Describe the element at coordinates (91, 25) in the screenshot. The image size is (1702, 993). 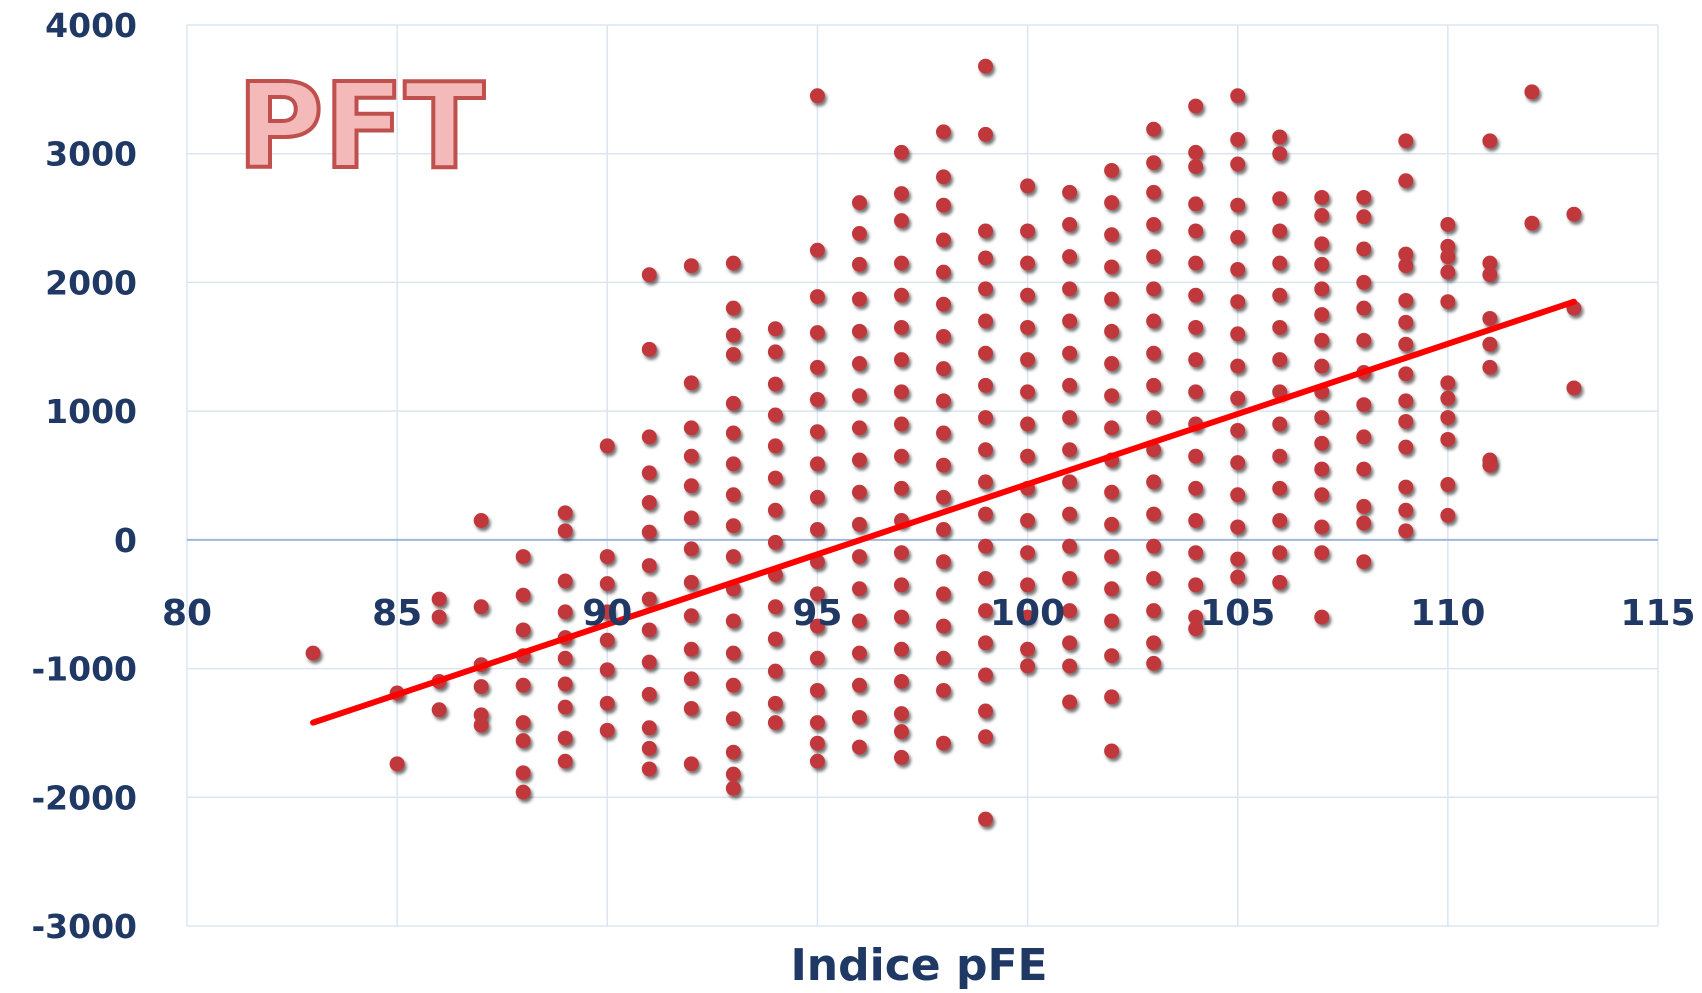
I see `y-tick-label: 4000` at that location.